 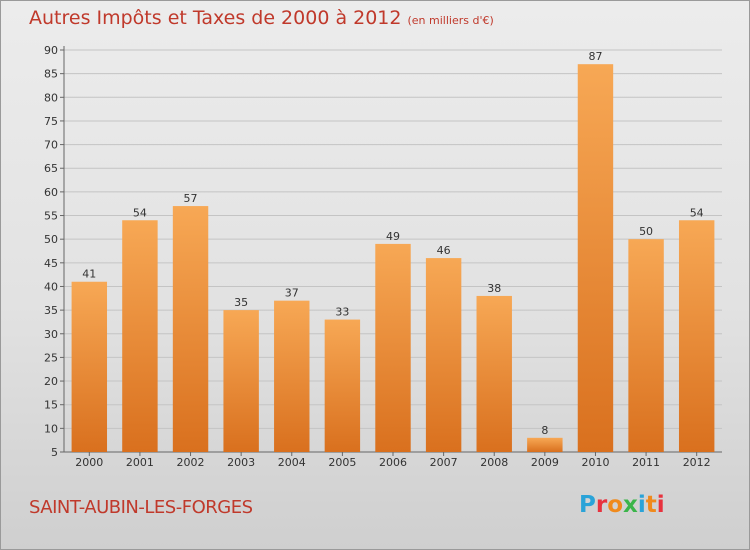 What do you see at coordinates (545, 444) in the screenshot?
I see `bar-2009` at bounding box center [545, 444].